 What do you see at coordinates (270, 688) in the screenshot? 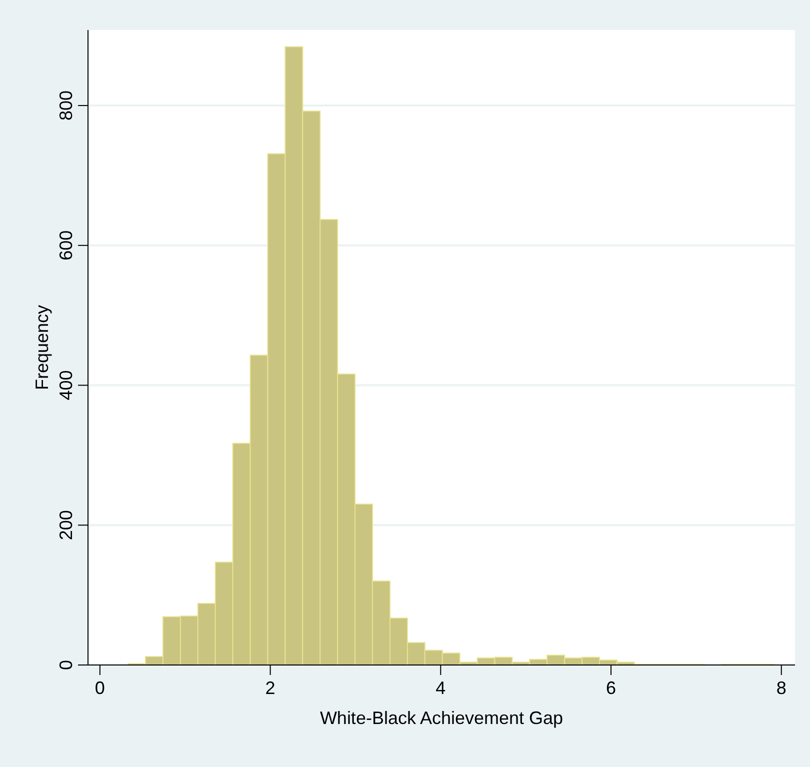
I see `x-tick-label: 2` at bounding box center [270, 688].